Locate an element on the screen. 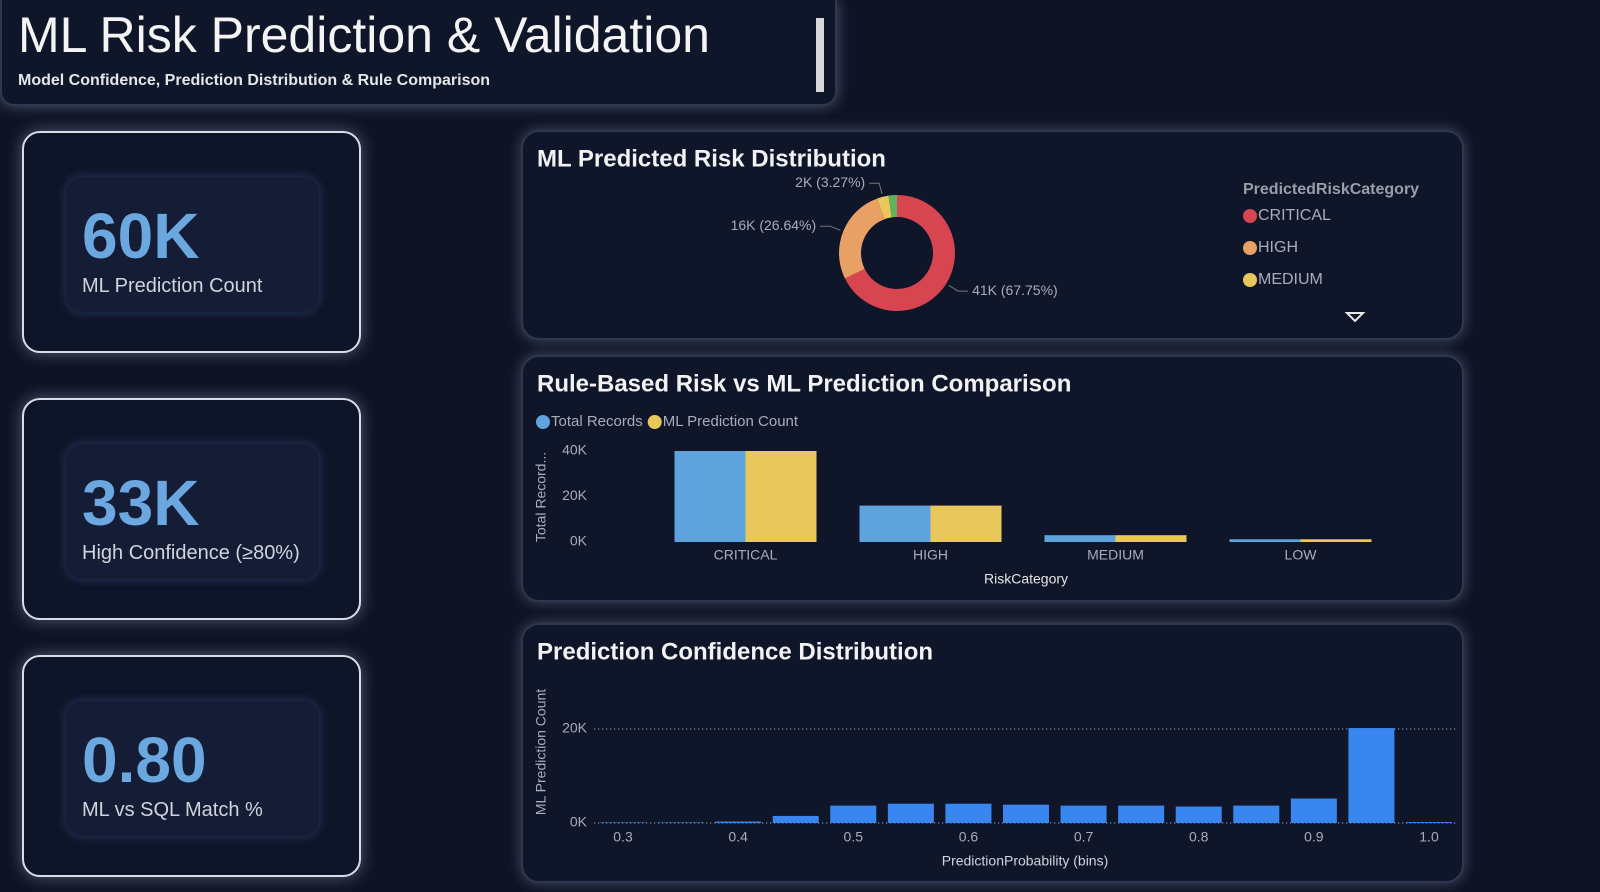 The height and width of the screenshot is (892, 1600). kpi-card: 33K High Confidence (≥80%) is located at coordinates (191, 509).